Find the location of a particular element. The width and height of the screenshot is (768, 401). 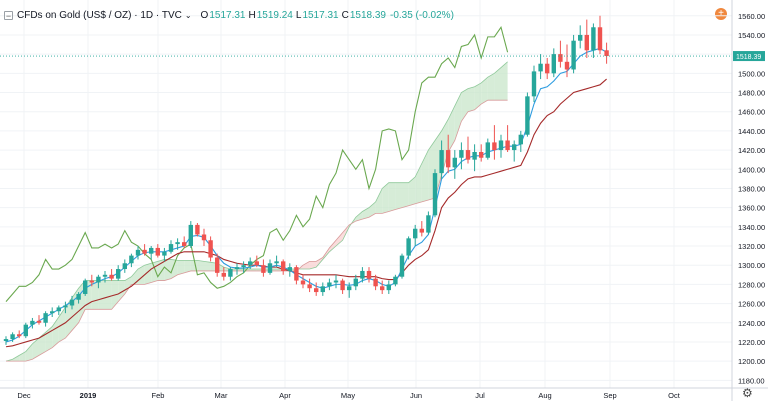

y-tick-label: 1500.00 is located at coordinates (751, 73).